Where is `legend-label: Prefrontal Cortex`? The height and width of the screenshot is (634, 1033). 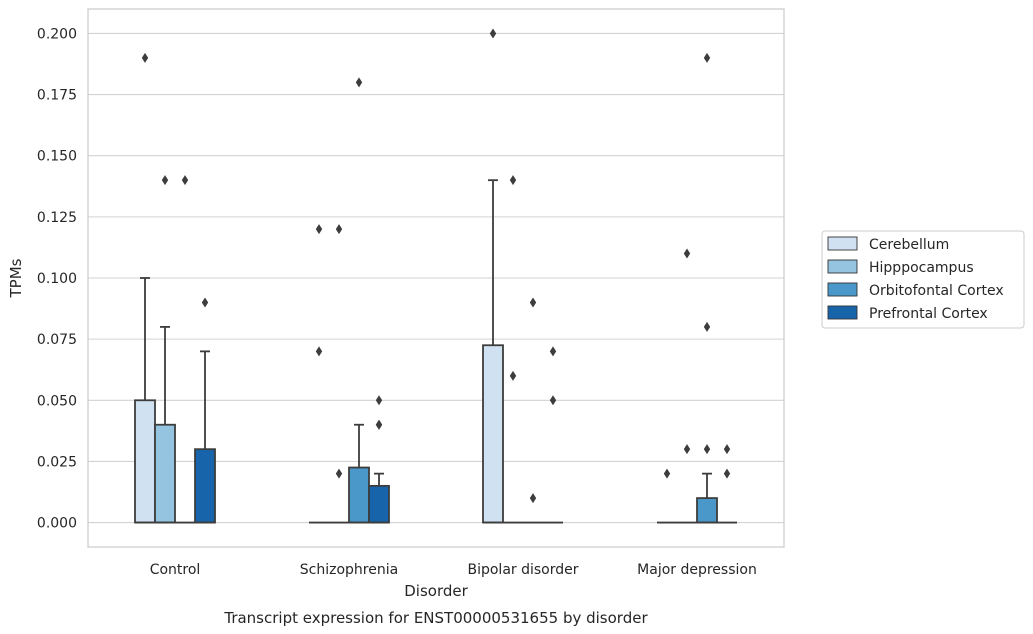
legend-label: Prefrontal Cortex is located at coordinates (928, 314).